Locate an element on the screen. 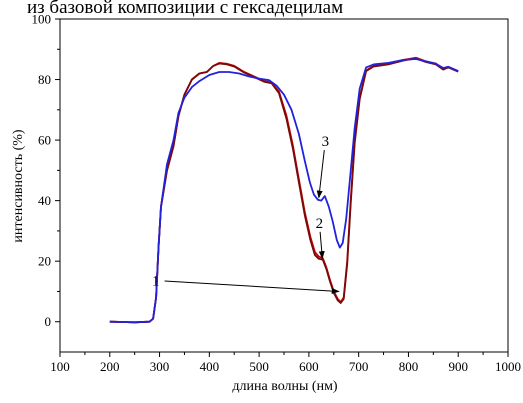 This screenshot has height=403, width=523. x-axis-label: длина волны (нм) is located at coordinates (285, 386).